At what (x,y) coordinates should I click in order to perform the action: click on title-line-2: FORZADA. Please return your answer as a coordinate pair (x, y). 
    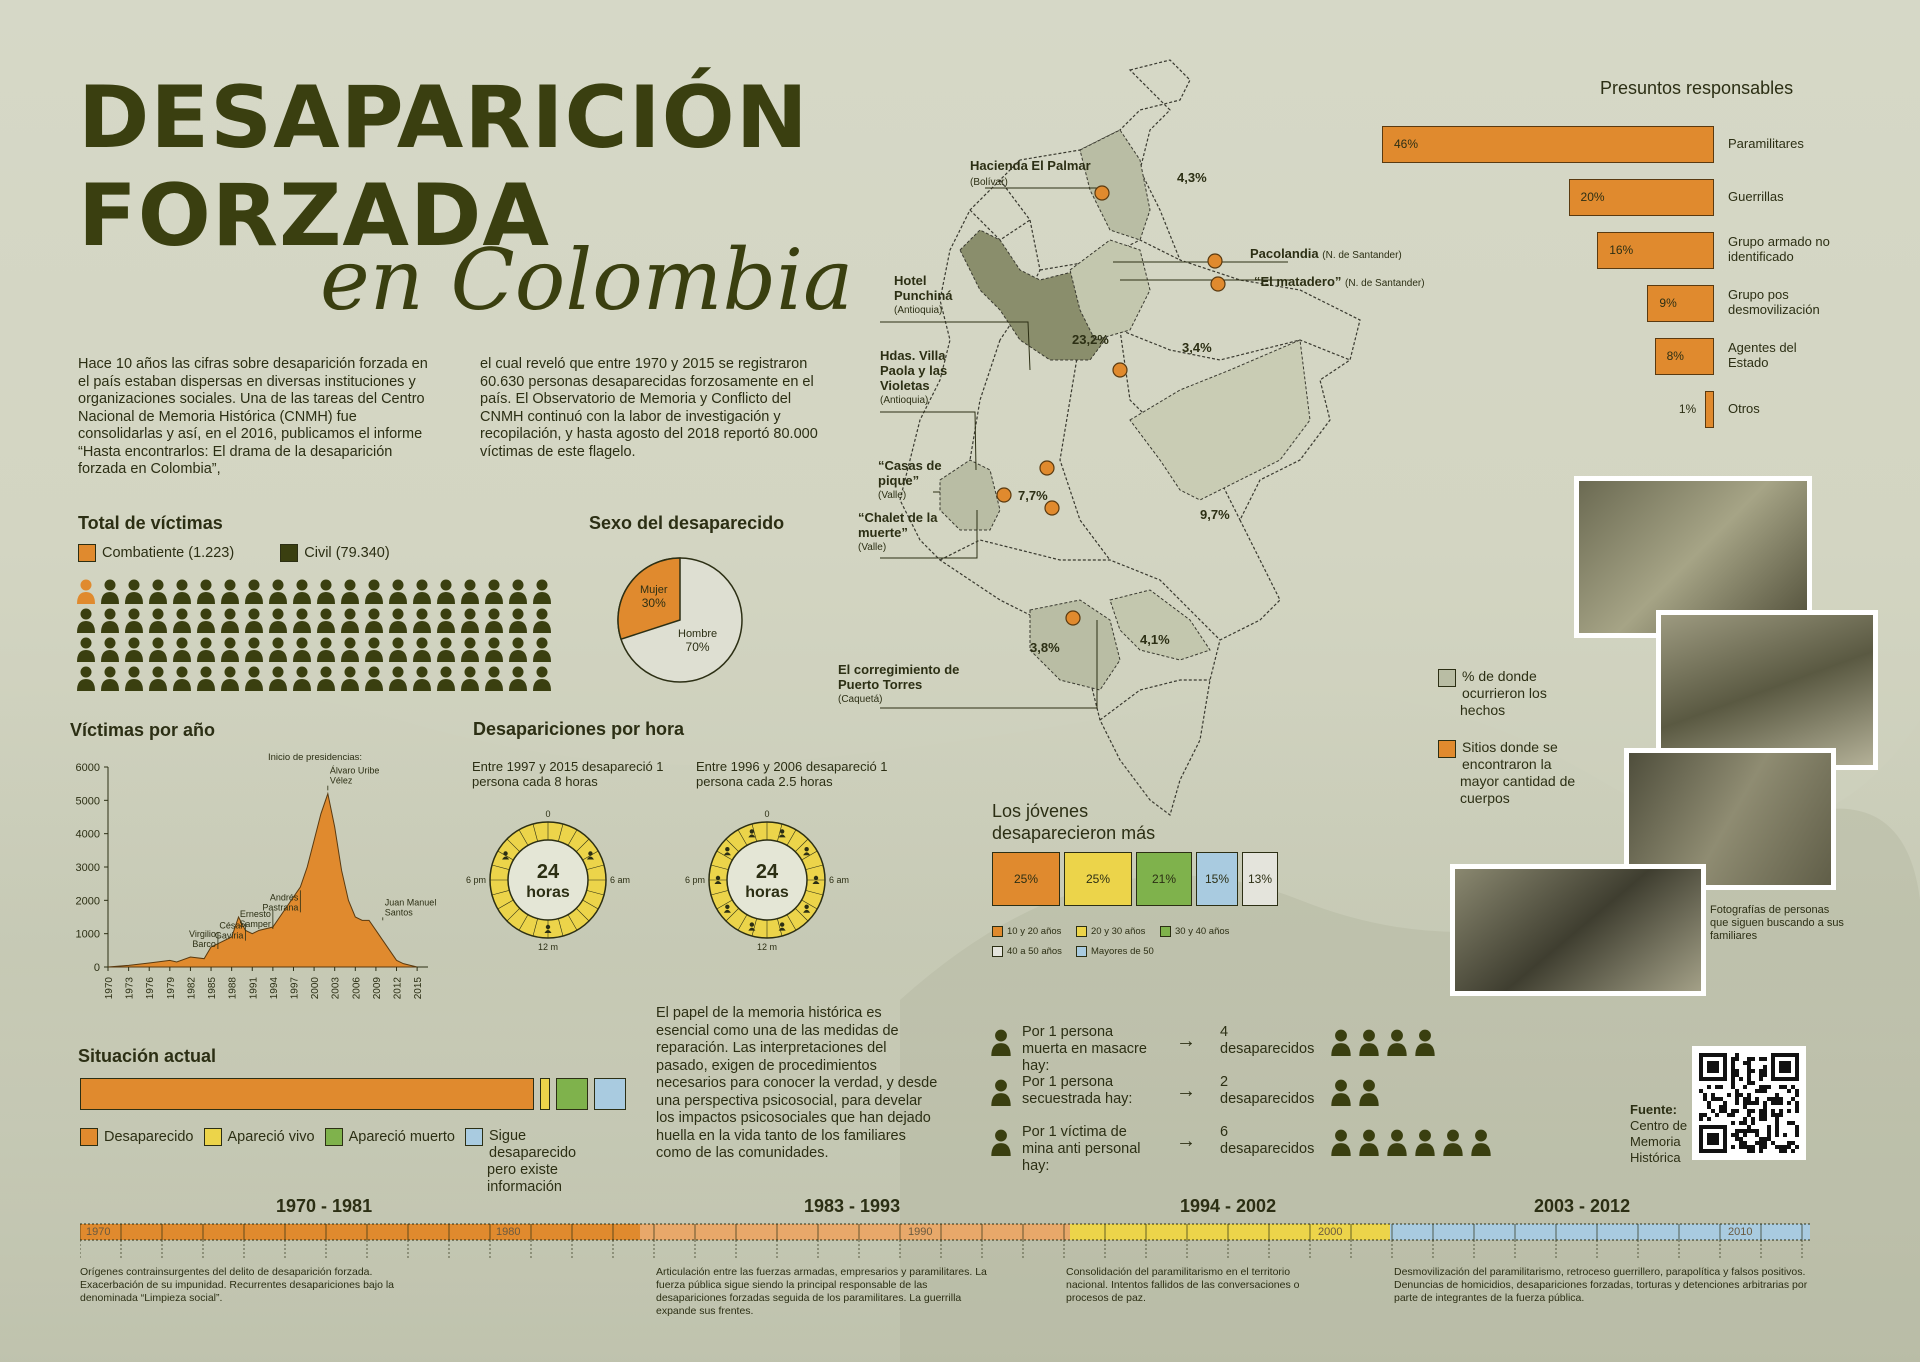
    Looking at the image, I should click on (314, 216).